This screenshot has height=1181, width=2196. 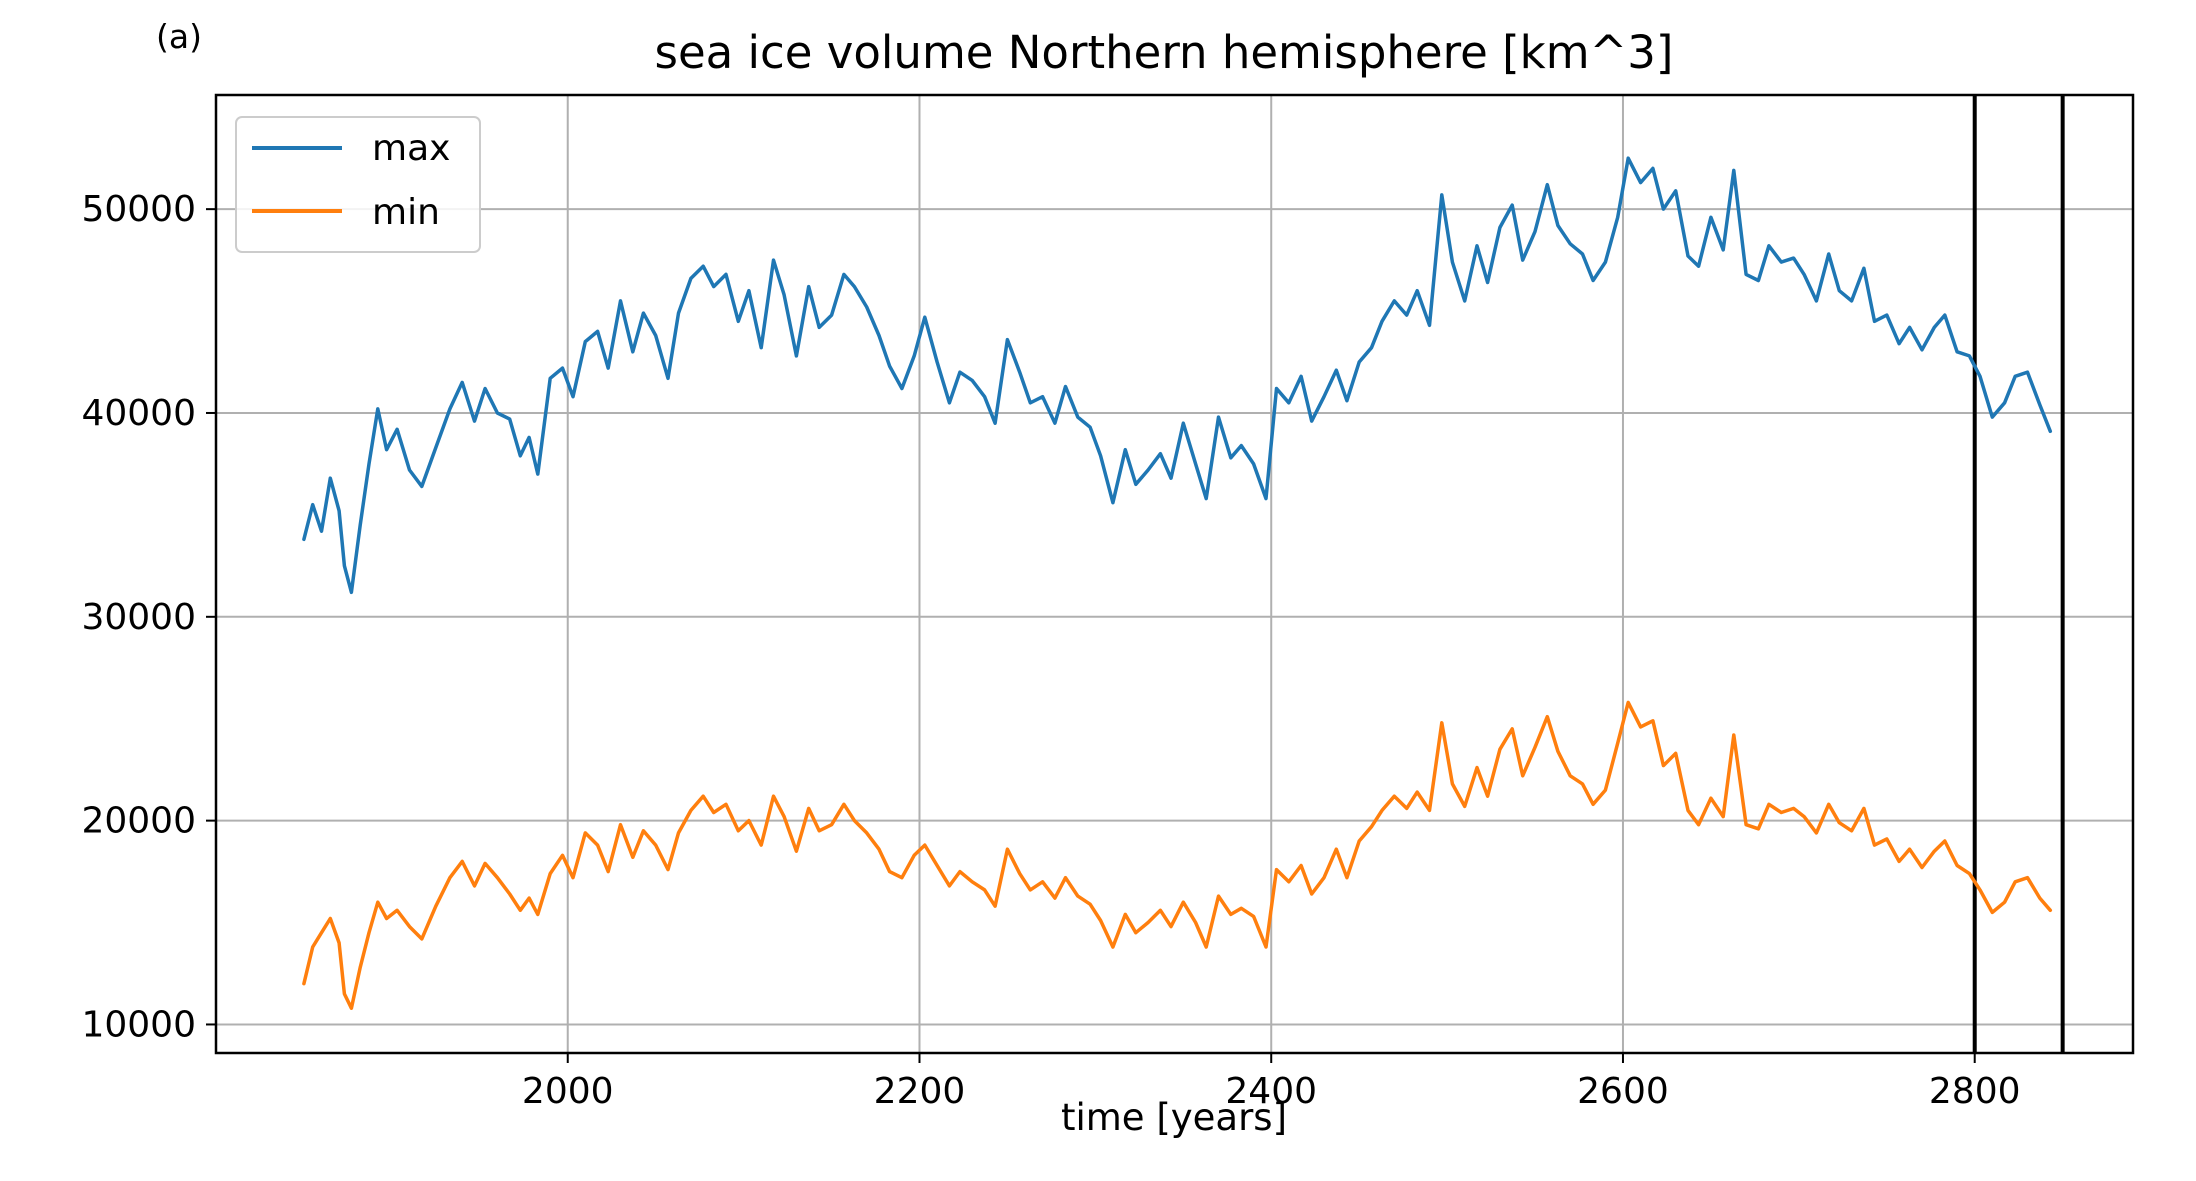 What do you see at coordinates (138, 209) in the screenshot?
I see `y-tick-label: 50000` at bounding box center [138, 209].